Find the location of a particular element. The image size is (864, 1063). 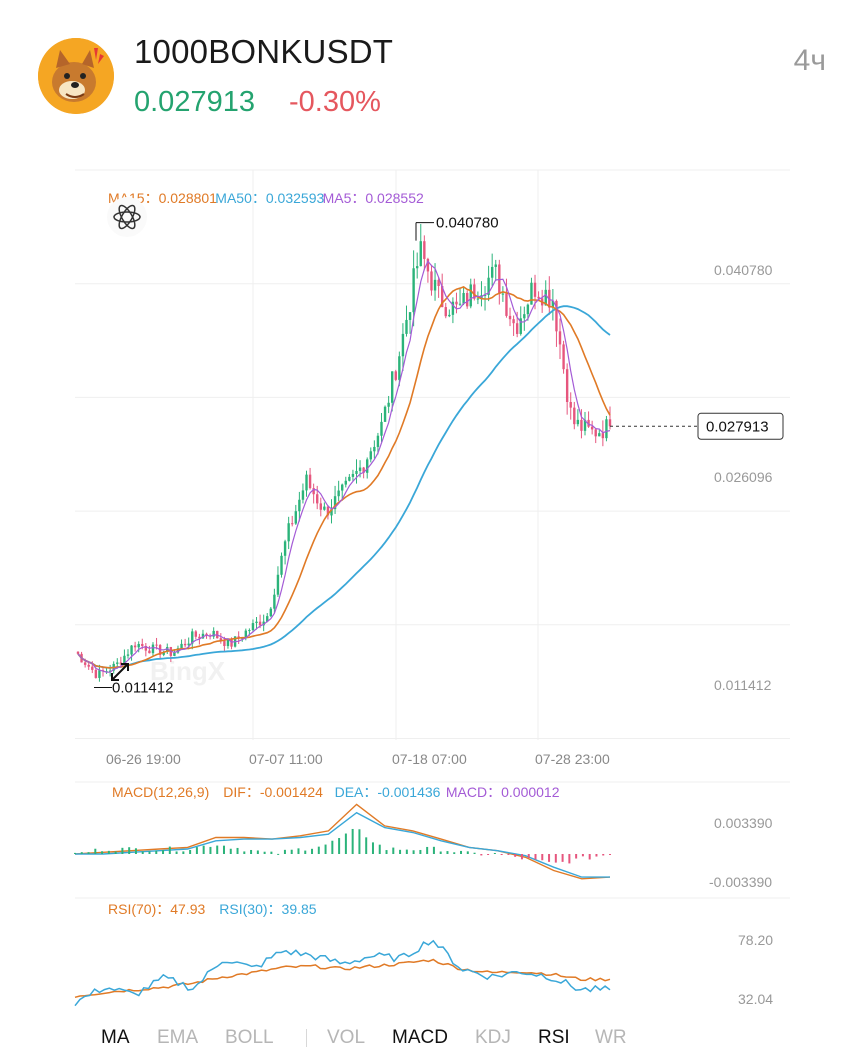

ma-legend-1: MA50：0.032593 is located at coordinates (269, 198).